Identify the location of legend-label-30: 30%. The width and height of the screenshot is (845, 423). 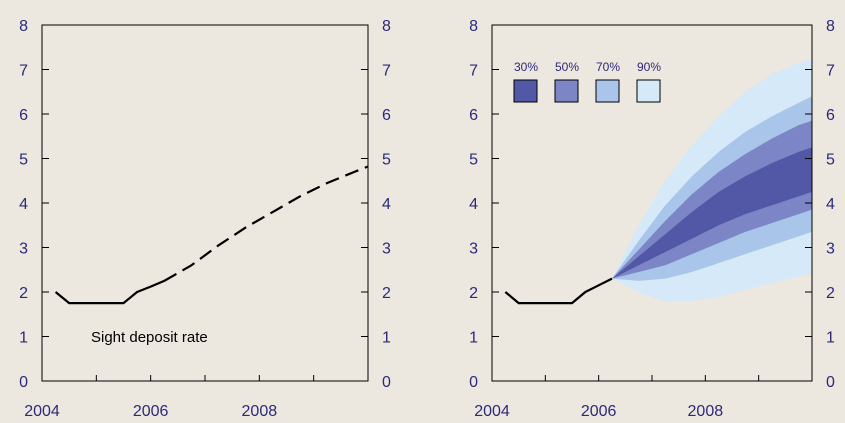
(526, 67).